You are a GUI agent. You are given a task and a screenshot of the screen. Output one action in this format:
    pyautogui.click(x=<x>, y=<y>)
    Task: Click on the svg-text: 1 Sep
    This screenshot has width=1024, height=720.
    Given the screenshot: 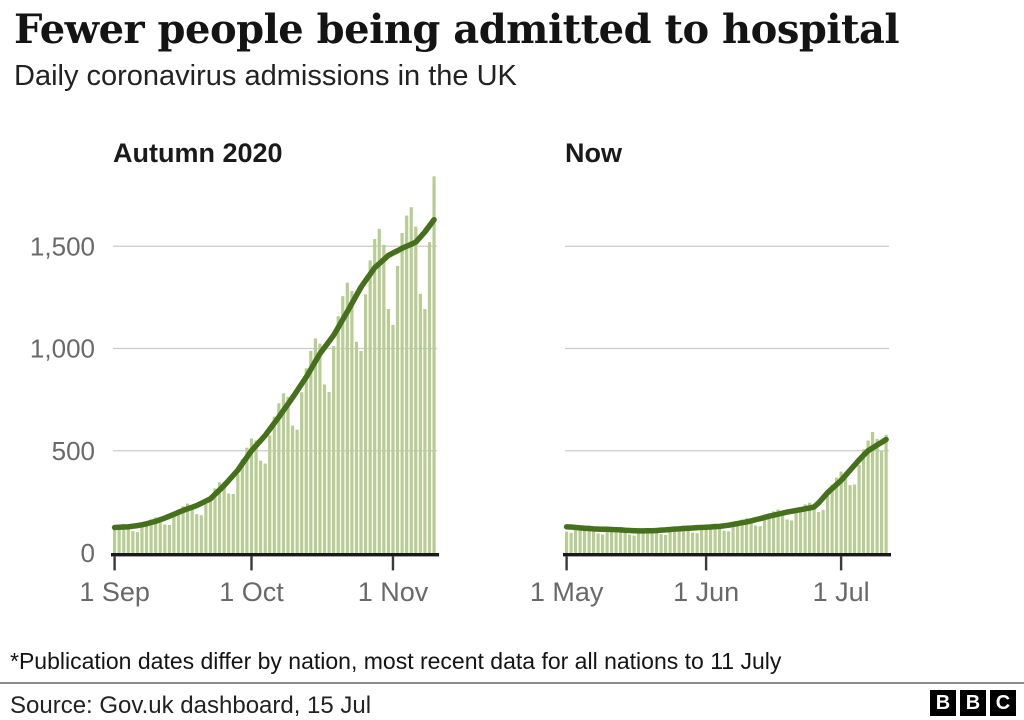 What is the action you would take?
    pyautogui.click(x=114, y=592)
    